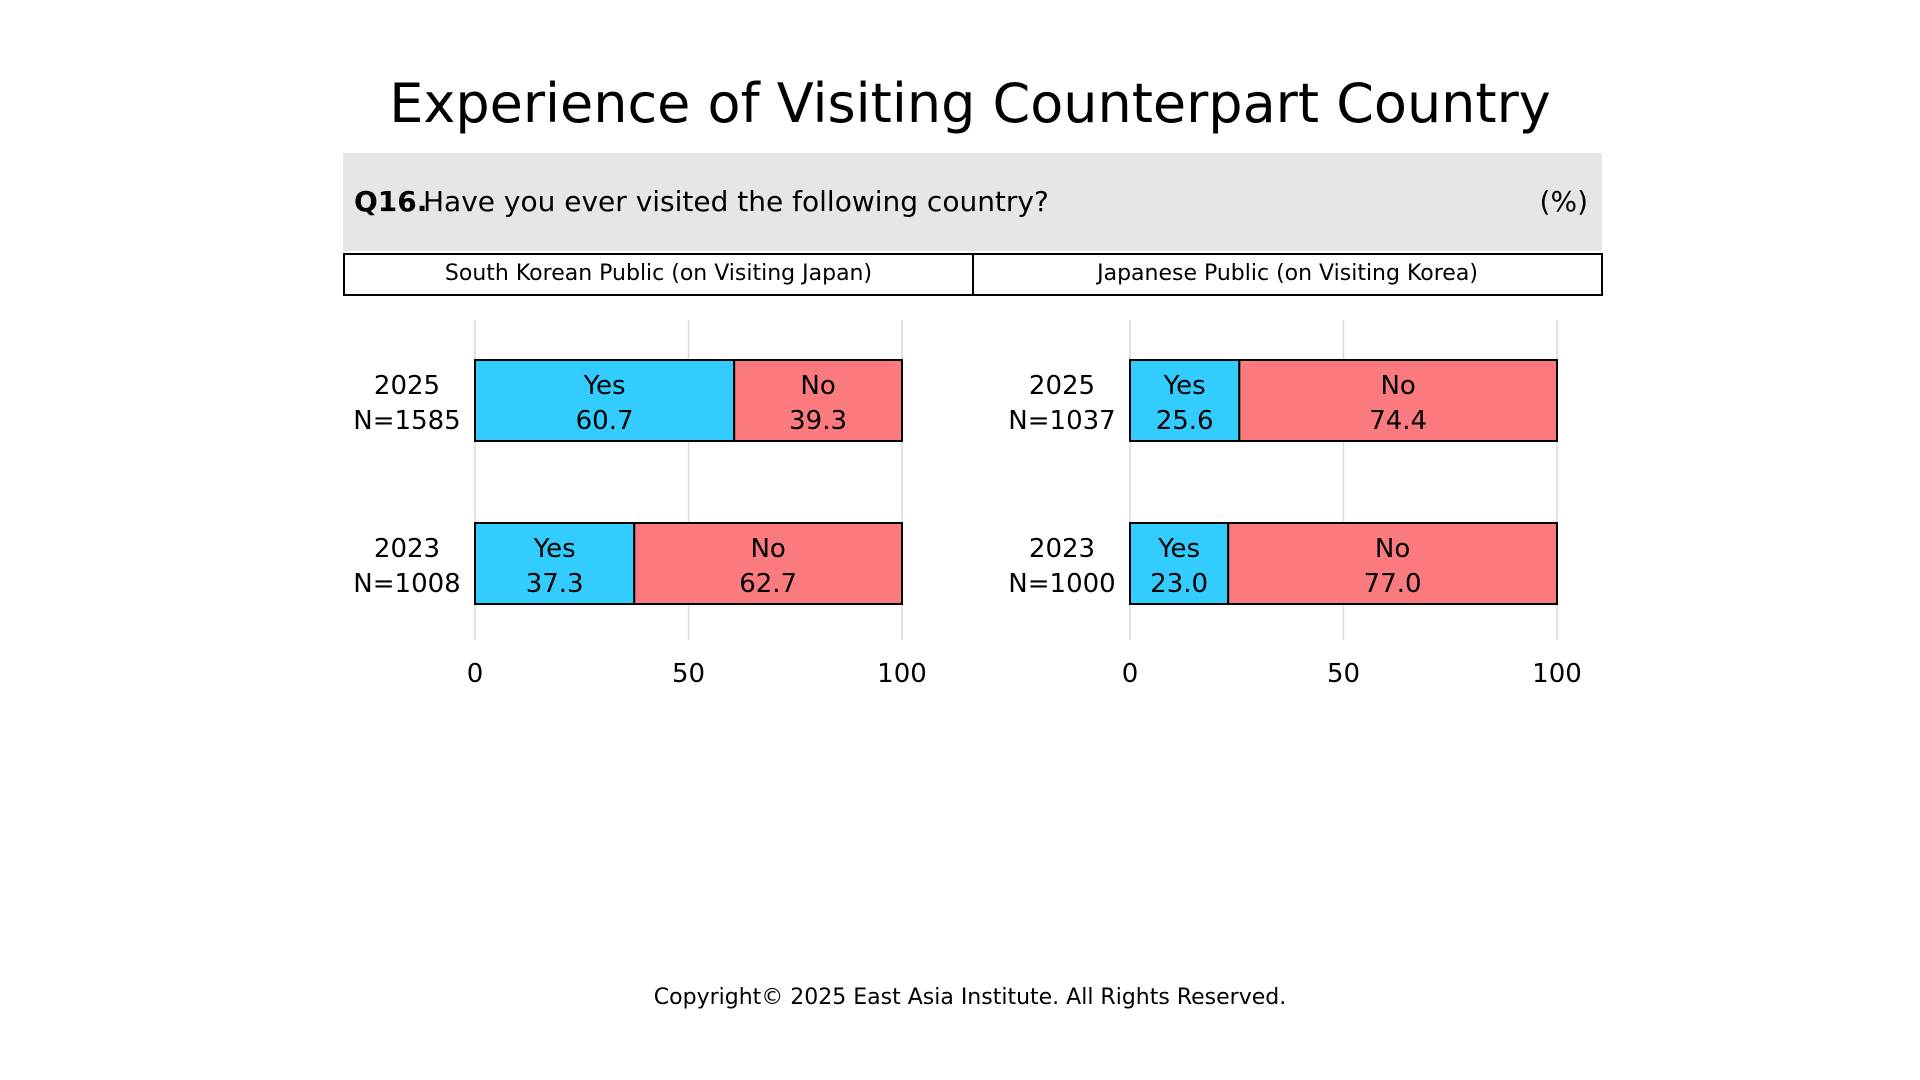 The width and height of the screenshot is (1920, 1080). I want to click on bar-value-label: 23.0, so click(1179, 584).